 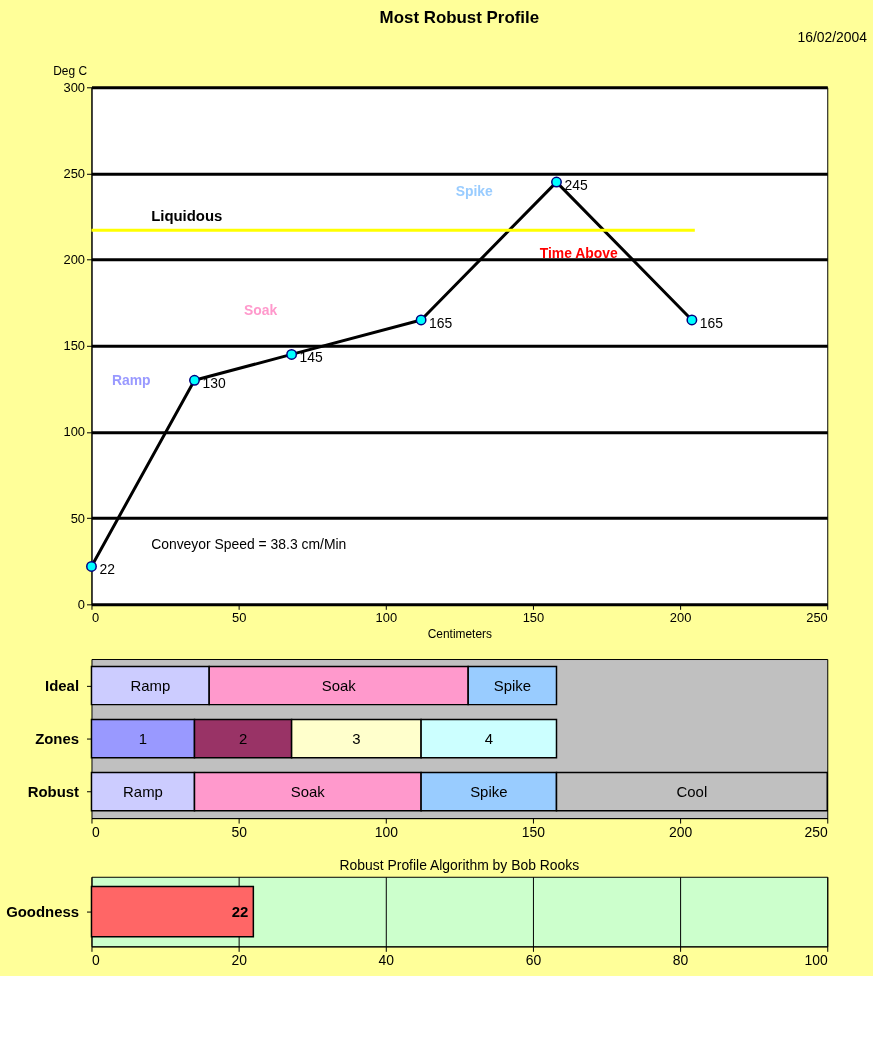 What do you see at coordinates (187, 216) in the screenshot?
I see `ref-line-label: Liquidous` at bounding box center [187, 216].